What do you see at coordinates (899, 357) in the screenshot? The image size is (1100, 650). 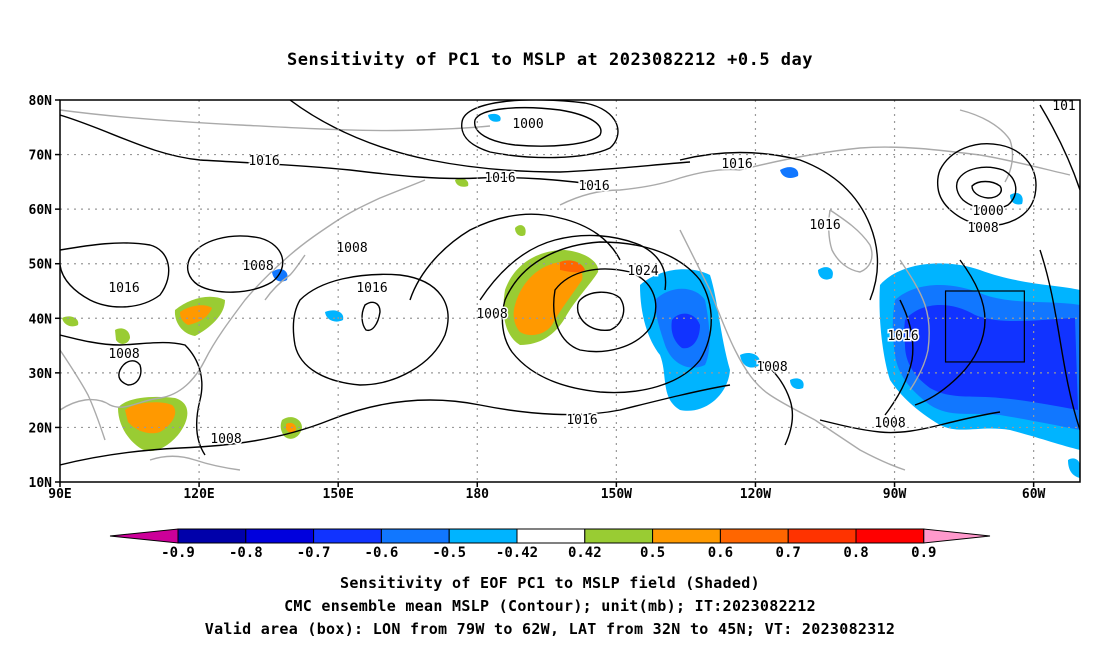 I see `contour-1008-eastern-us` at bounding box center [899, 357].